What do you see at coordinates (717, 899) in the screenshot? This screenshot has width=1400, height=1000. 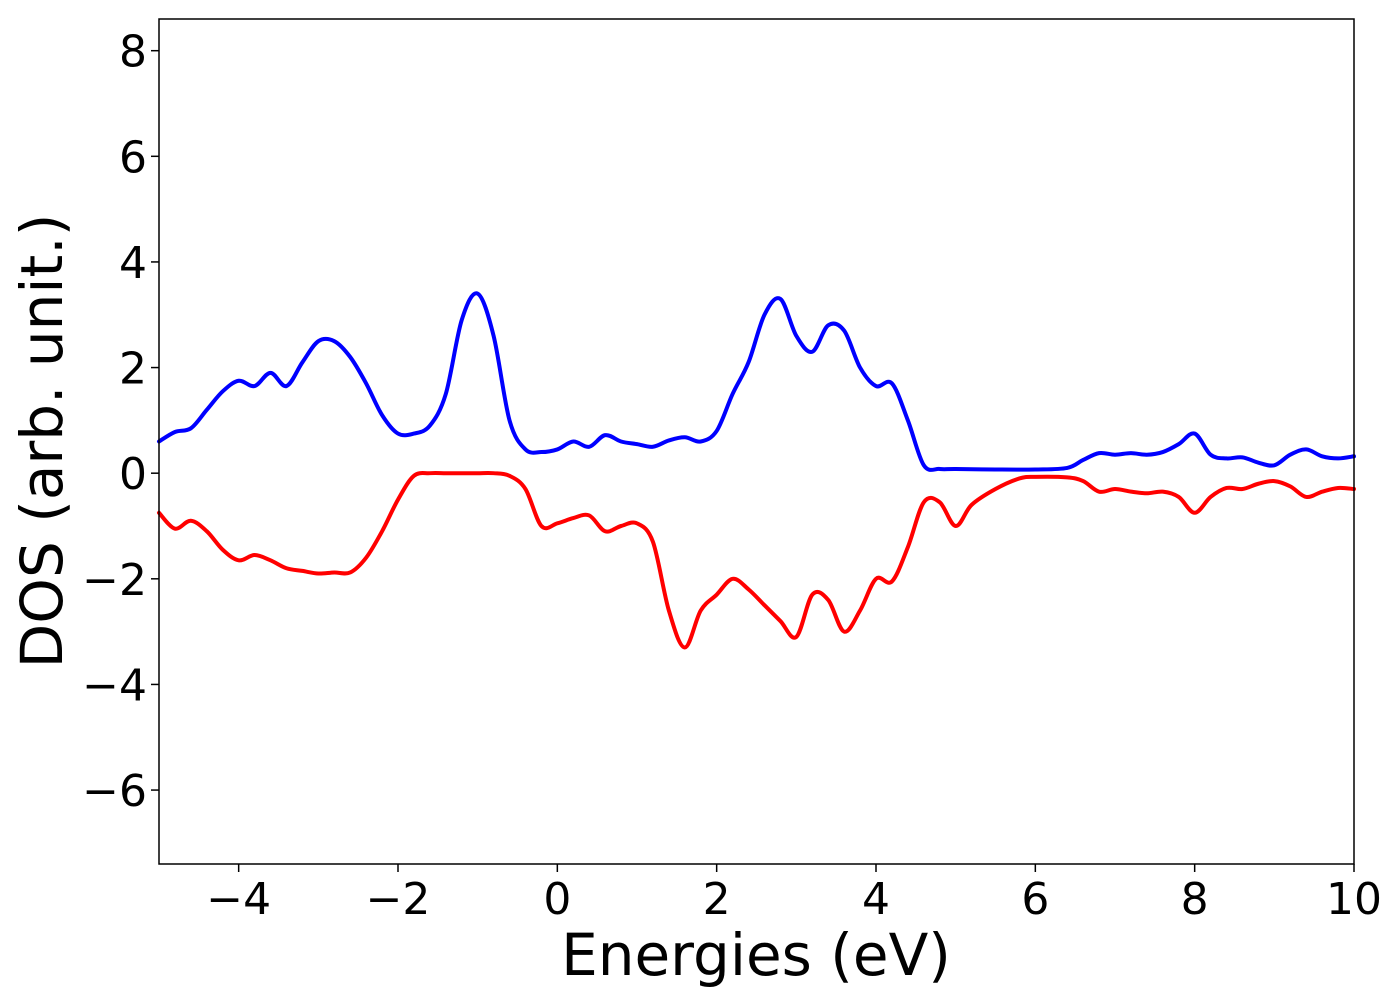 I see `x-tick-label: 2` at bounding box center [717, 899].